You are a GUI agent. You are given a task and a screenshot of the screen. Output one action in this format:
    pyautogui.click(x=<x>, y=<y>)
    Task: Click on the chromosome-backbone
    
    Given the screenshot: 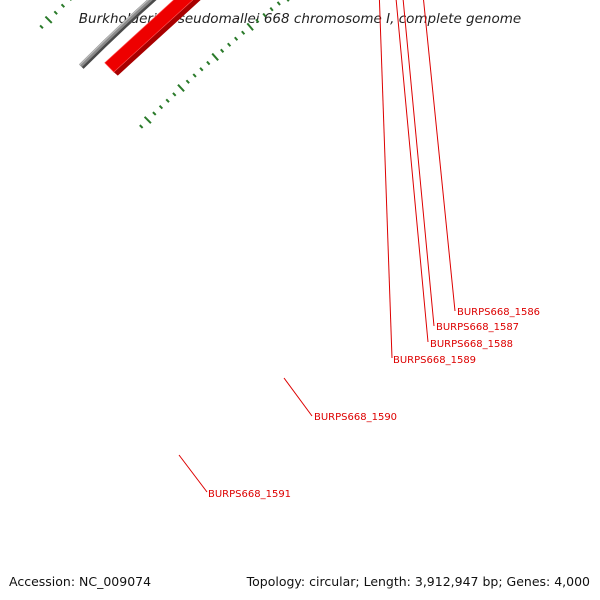 What is the action you would take?
    pyautogui.click(x=117, y=34)
    